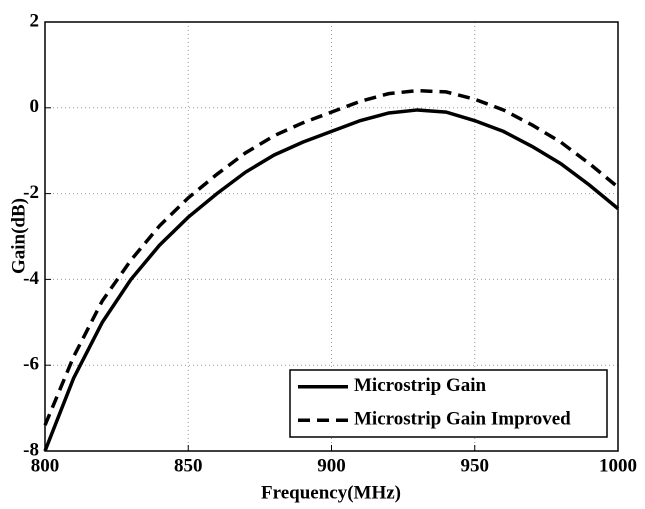 The height and width of the screenshot is (509, 645). I want to click on y-tick-label: 2, so click(35, 20).